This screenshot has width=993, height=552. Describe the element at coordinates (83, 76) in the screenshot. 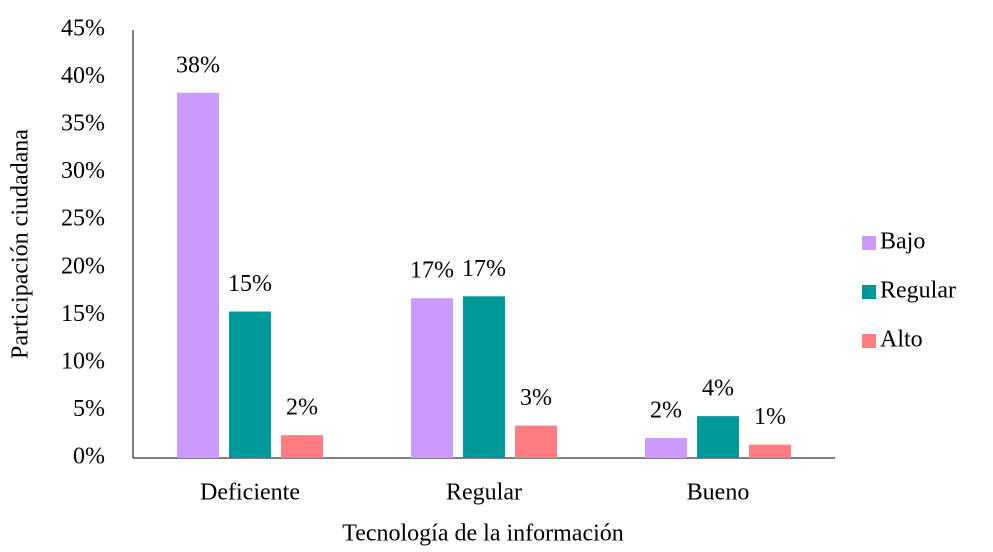

I see `y-tick-label: 40%` at that location.